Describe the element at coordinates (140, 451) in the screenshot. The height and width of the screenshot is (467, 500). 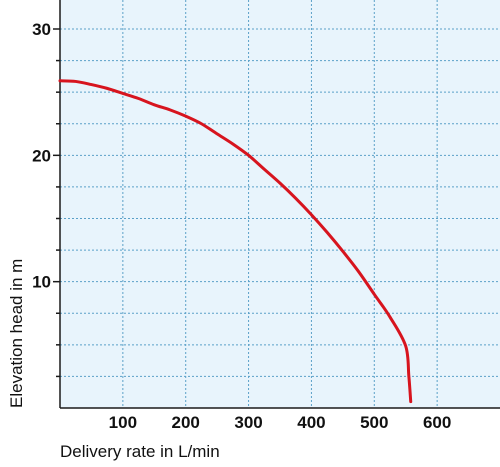
I see `x-axis-label: Delivery rate in L/min` at that location.